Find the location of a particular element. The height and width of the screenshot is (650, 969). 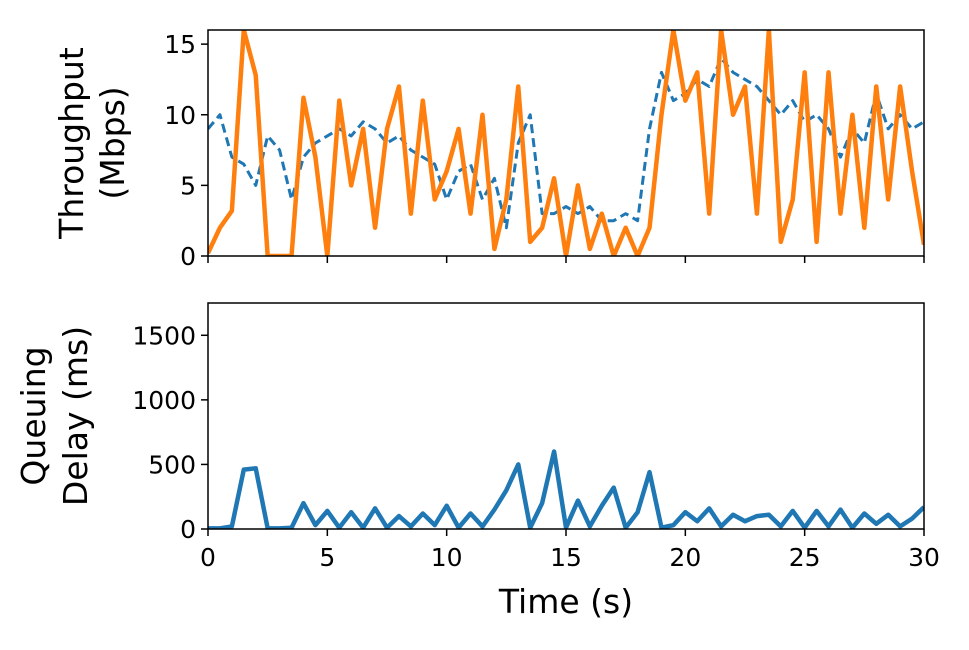

y-tick-label: 1500 is located at coordinates (164, 335).